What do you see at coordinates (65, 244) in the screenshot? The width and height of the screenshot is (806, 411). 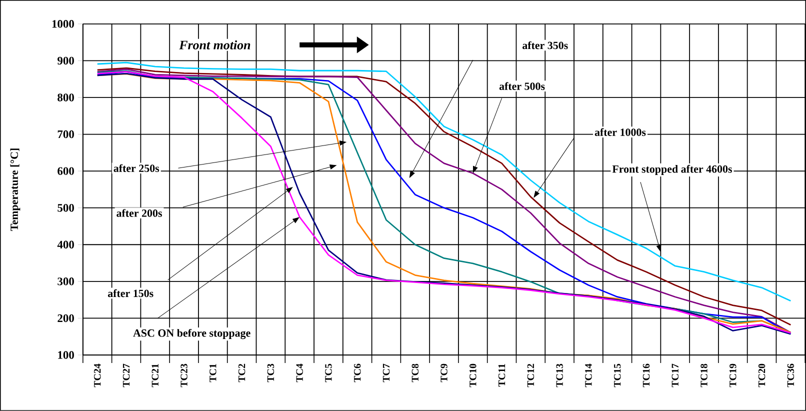 I see `y-tick-label: 400` at bounding box center [65, 244].